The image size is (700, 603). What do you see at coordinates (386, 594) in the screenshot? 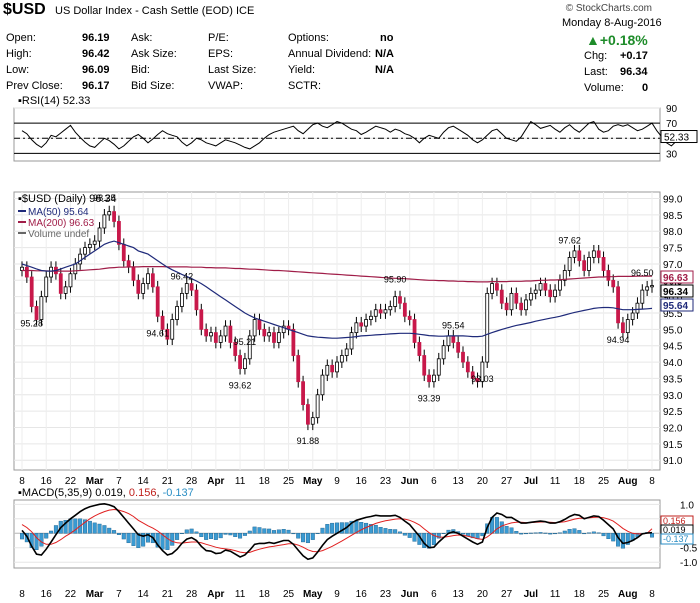
I see `macd-x-tick-label: 23` at bounding box center [386, 594].